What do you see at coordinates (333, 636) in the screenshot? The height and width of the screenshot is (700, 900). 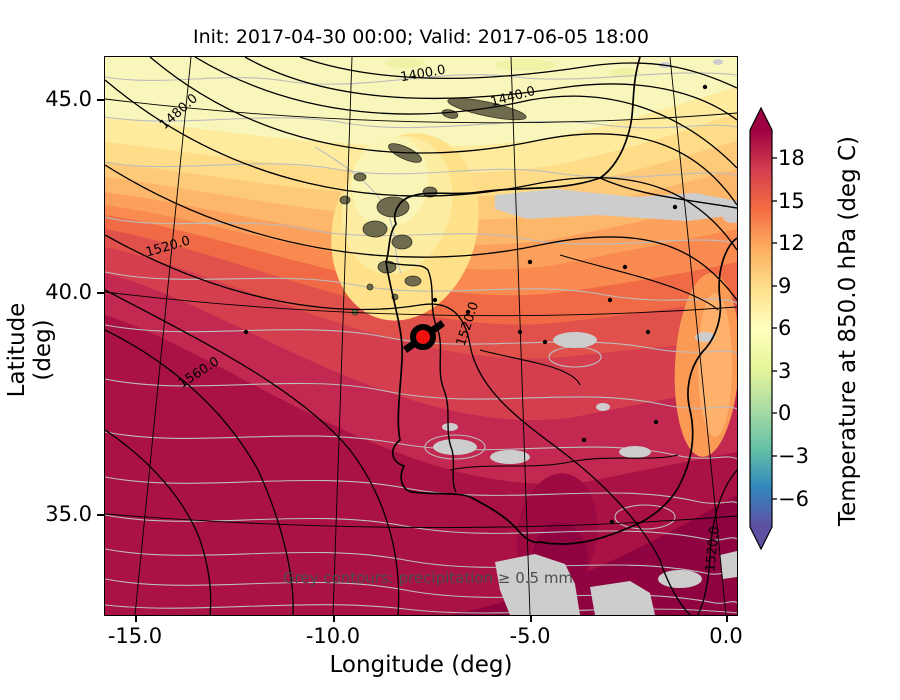 I see `x-tick-label: -10.0` at bounding box center [333, 636].